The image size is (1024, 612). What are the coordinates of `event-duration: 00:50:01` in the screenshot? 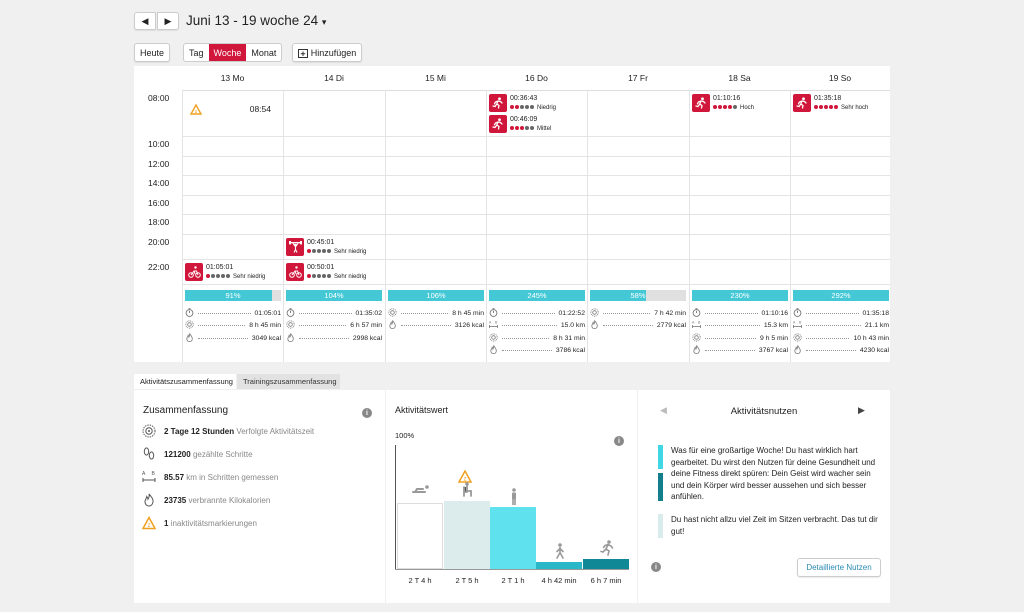 It's located at (321, 267).